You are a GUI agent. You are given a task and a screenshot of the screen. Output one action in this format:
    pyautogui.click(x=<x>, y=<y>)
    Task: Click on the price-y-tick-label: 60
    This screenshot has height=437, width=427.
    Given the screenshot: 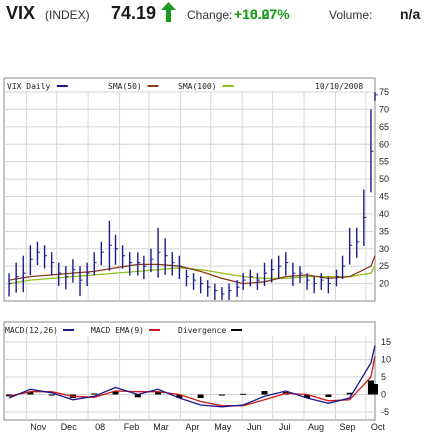 What is the action you would take?
    pyautogui.click(x=384, y=144)
    